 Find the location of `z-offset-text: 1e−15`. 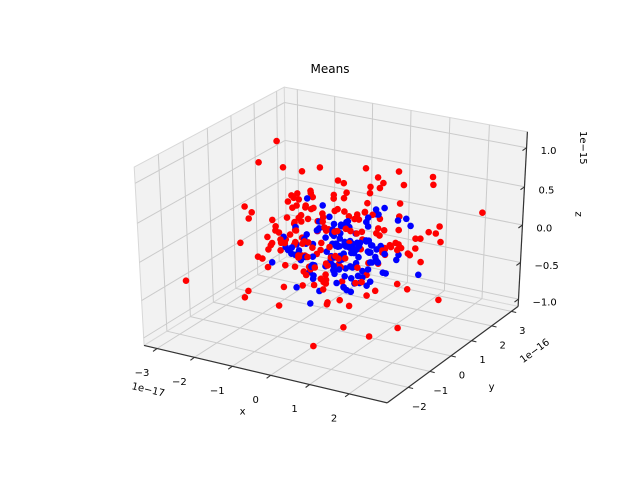

z-offset-text: 1e−15 is located at coordinates (582, 148).